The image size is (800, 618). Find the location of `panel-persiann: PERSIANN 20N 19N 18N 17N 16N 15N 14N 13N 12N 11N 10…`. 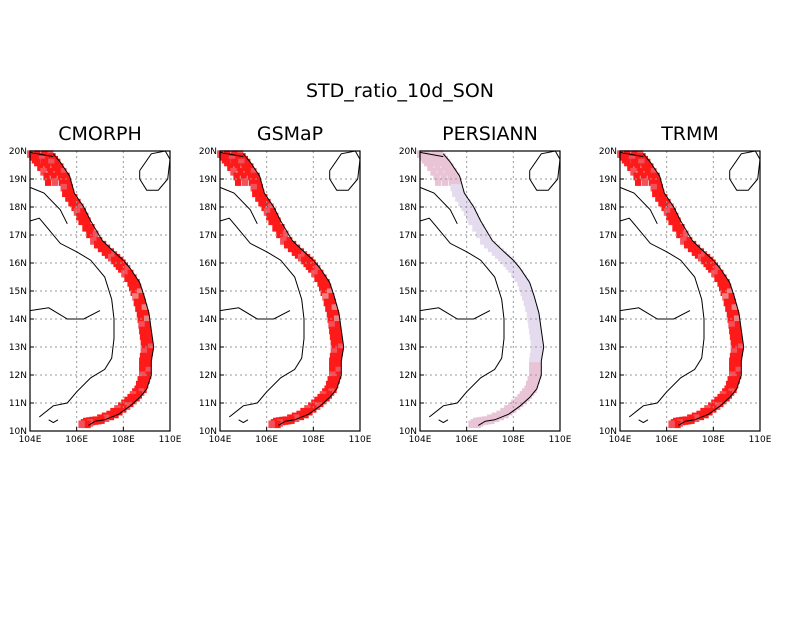

panel-persiann: PERSIANN 20N 19N 18N 17N 16N 15N 14N 13N 12N 11N 10… is located at coordinates (481, 283).